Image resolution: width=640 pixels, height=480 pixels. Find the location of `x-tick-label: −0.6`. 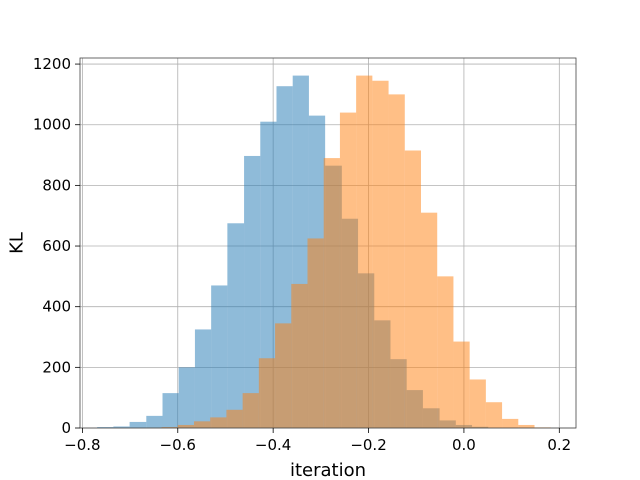

x-tick-label: −0.6 is located at coordinates (178, 445).